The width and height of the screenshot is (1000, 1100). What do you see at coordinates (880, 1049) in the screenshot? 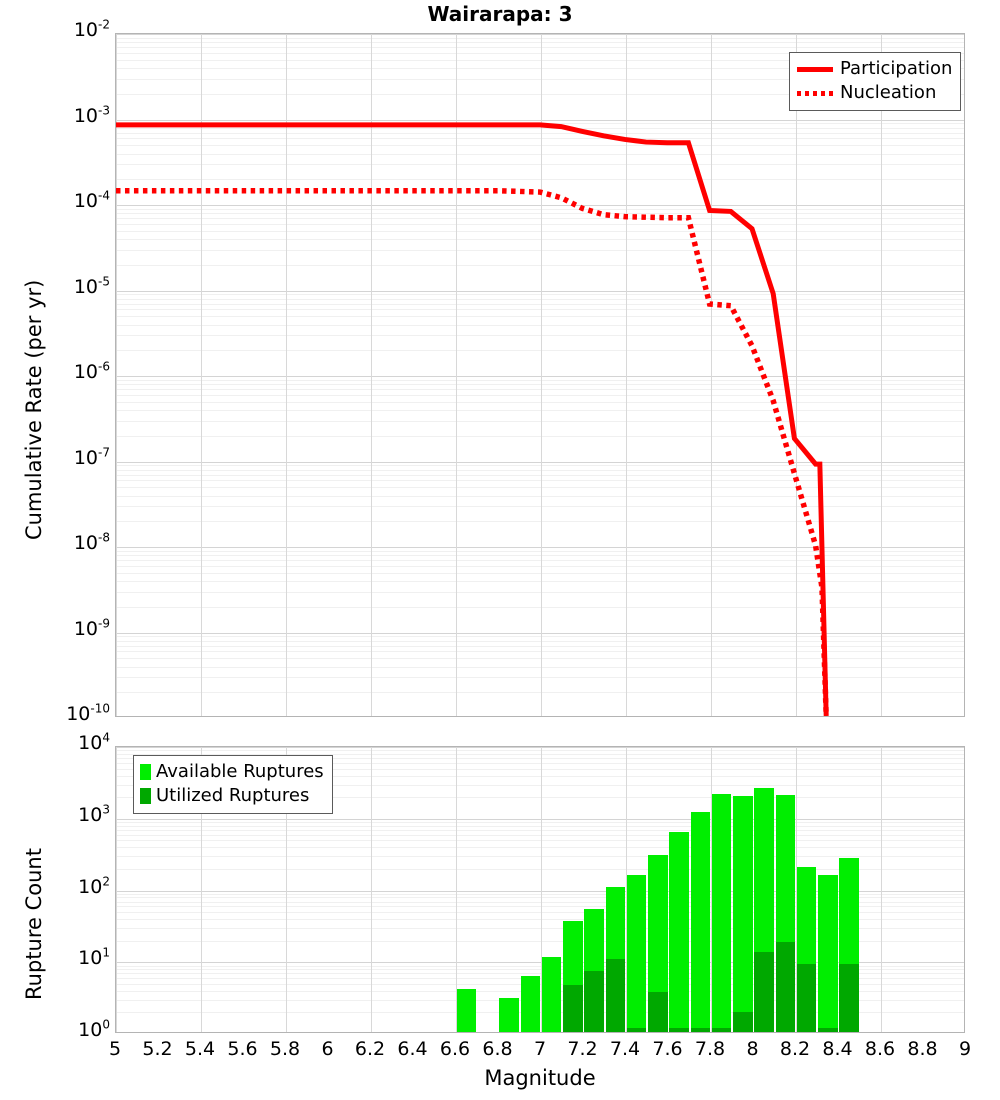
I see `x-tick: 8.6` at bounding box center [880, 1049].